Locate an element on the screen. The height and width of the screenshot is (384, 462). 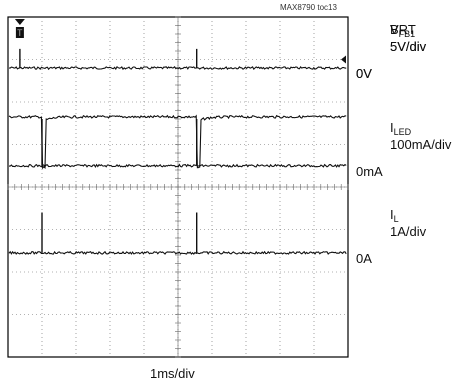
trigger-arrow-icon is located at coordinates (19, 22).